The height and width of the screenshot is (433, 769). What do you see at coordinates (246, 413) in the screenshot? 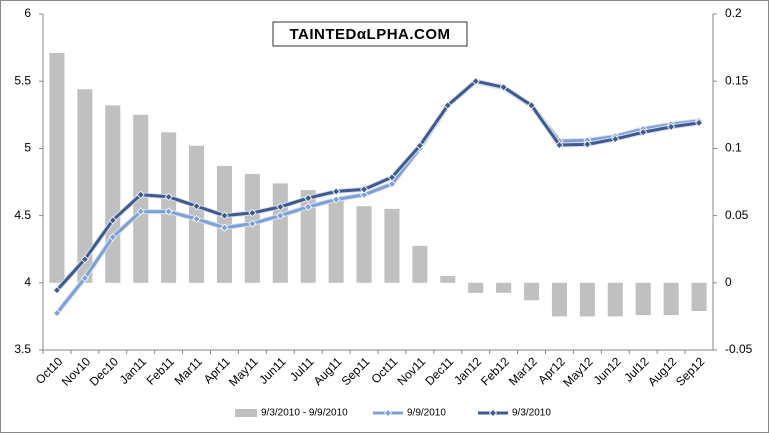
I see `legend-swatch` at bounding box center [246, 413].